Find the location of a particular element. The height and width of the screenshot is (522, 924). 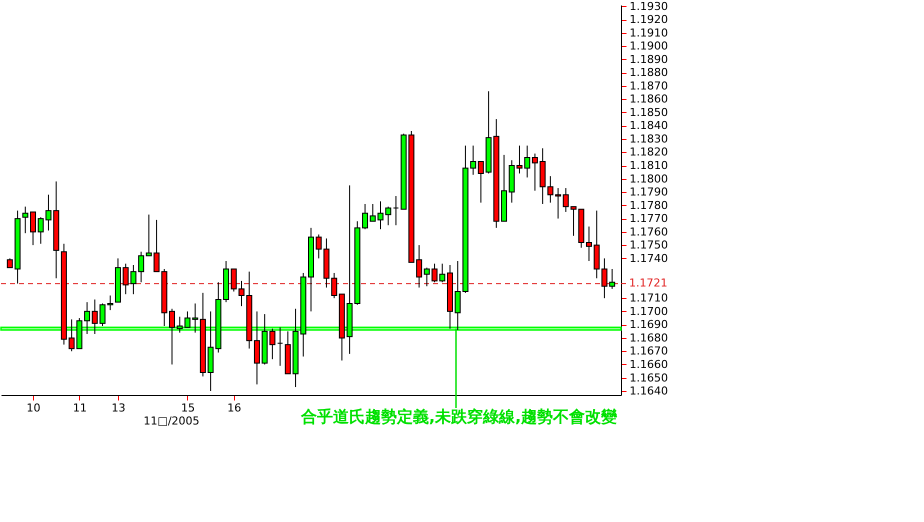

y-tick-label: 1.1920 is located at coordinates (649, 19).